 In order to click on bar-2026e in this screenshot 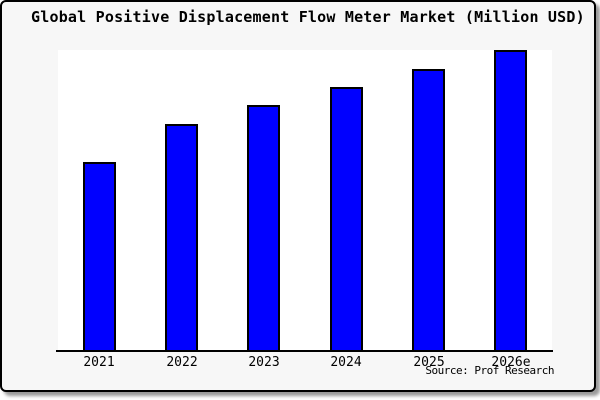, I will do `click(510, 200)`.